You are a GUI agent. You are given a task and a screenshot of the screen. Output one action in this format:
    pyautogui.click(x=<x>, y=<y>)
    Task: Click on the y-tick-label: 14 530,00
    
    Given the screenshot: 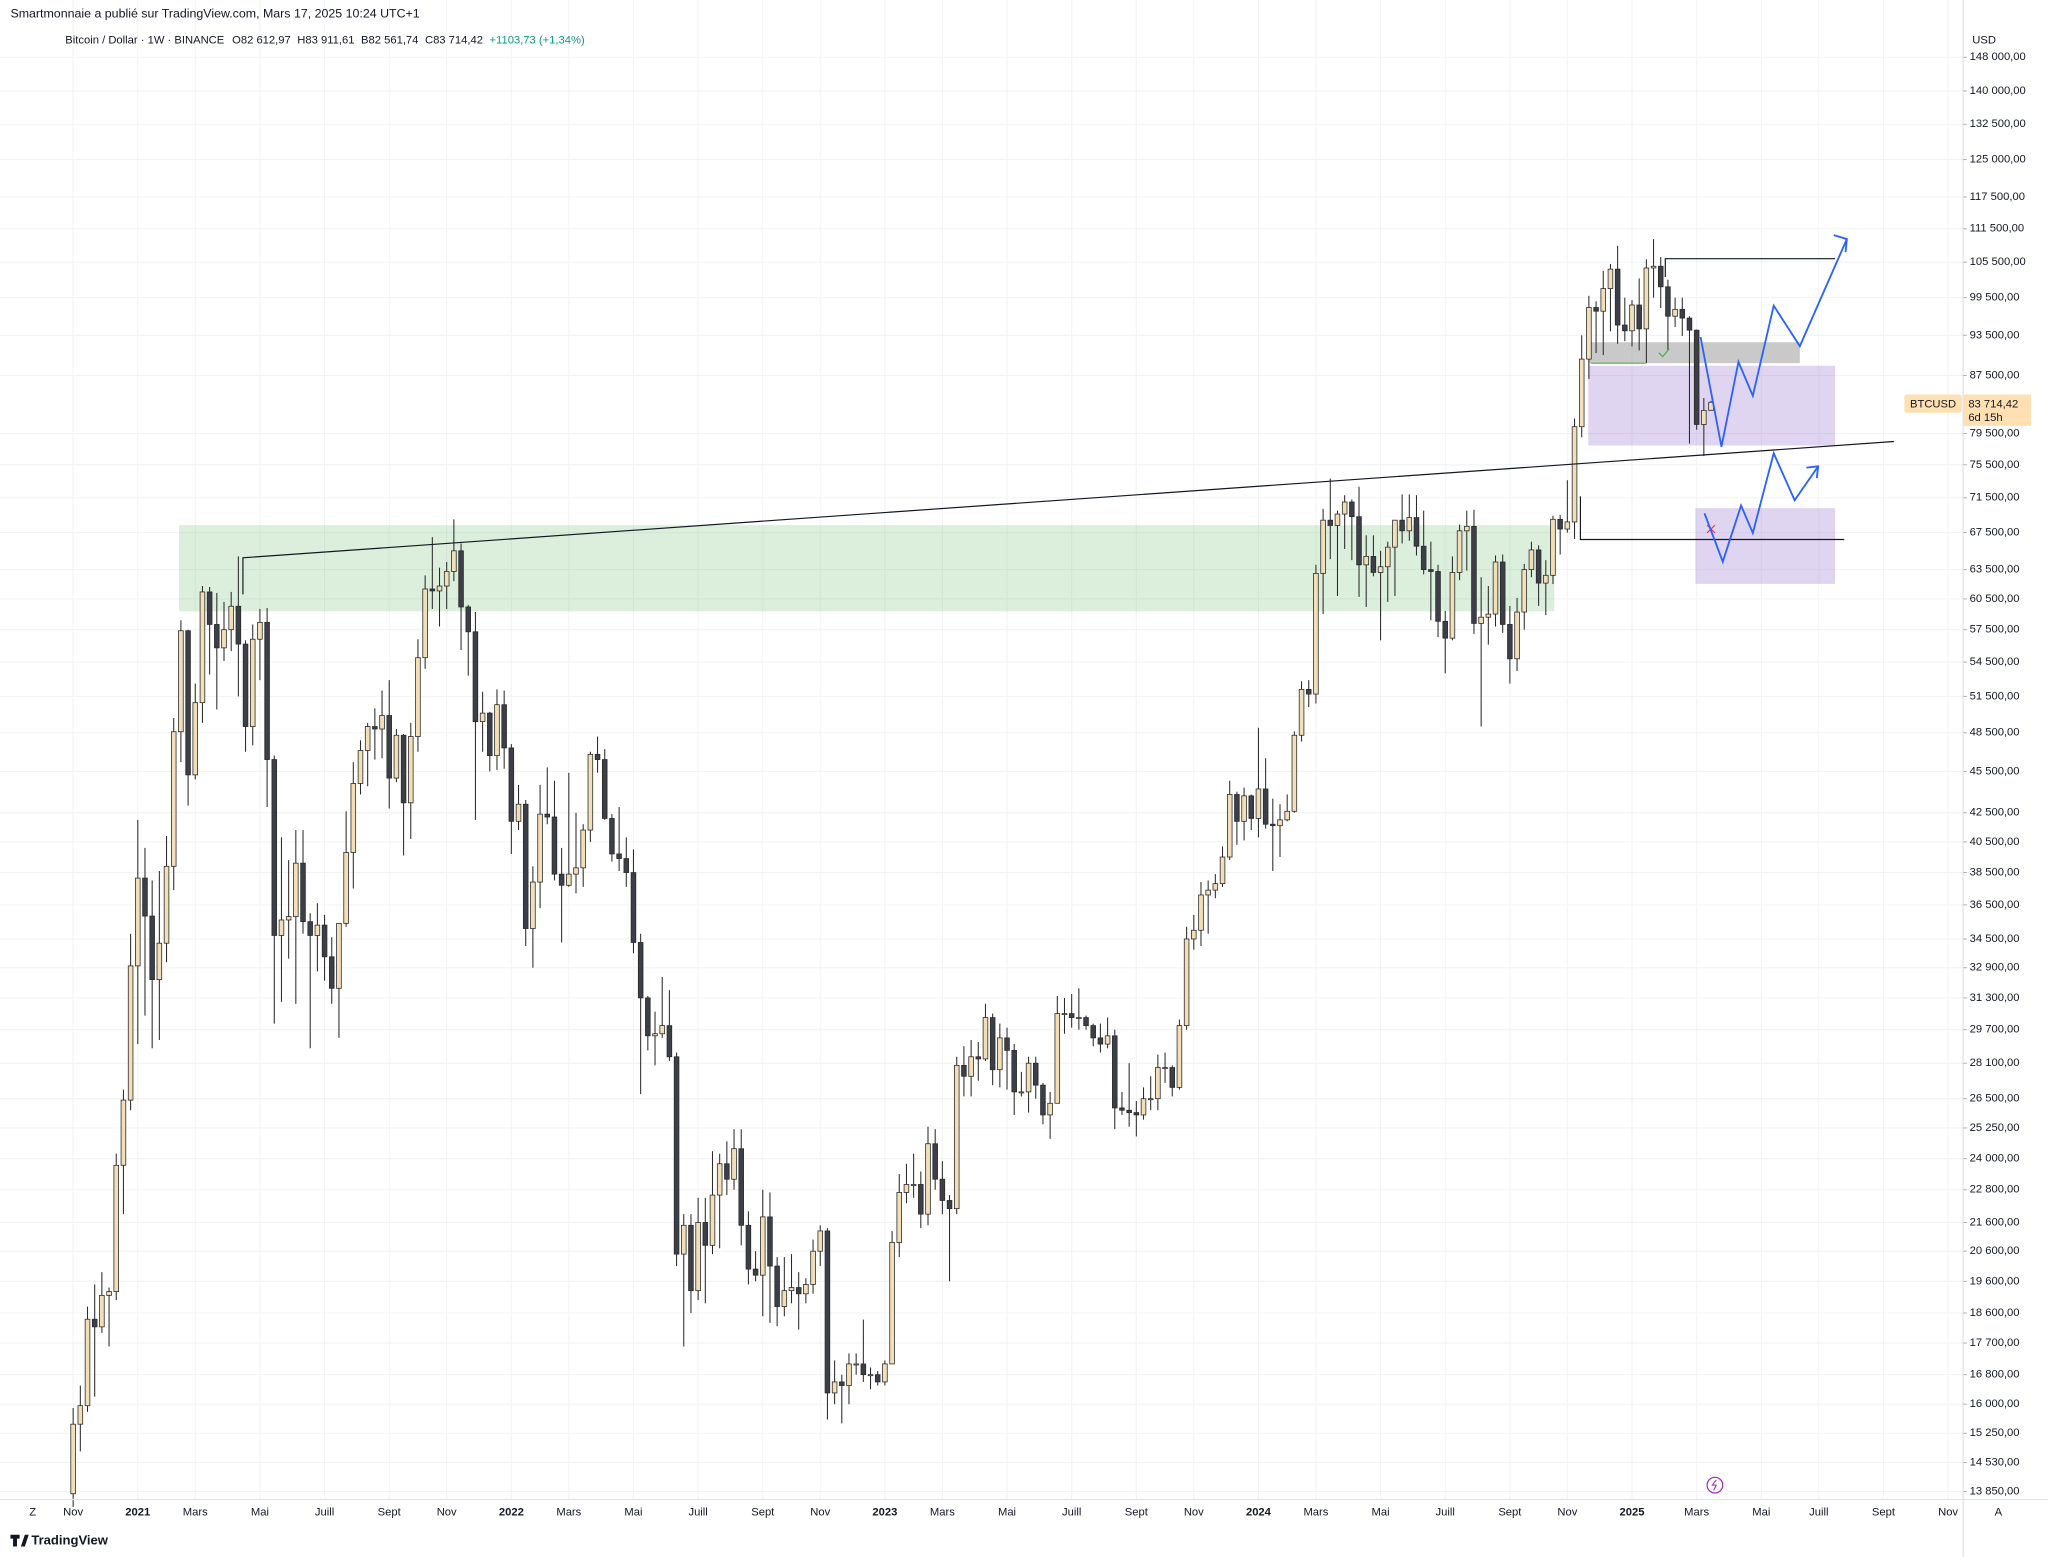 What is the action you would take?
    pyautogui.click(x=1995, y=1463)
    